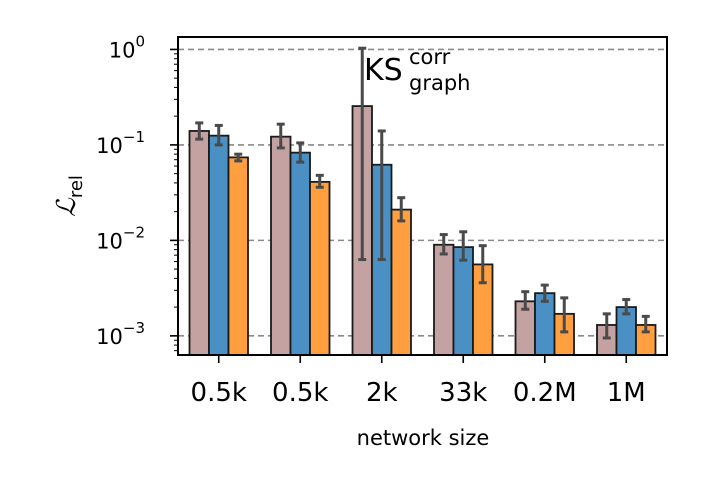  What do you see at coordinates (67, 207) in the screenshot?
I see `y-axis-label-main: ℒ` at bounding box center [67, 207].